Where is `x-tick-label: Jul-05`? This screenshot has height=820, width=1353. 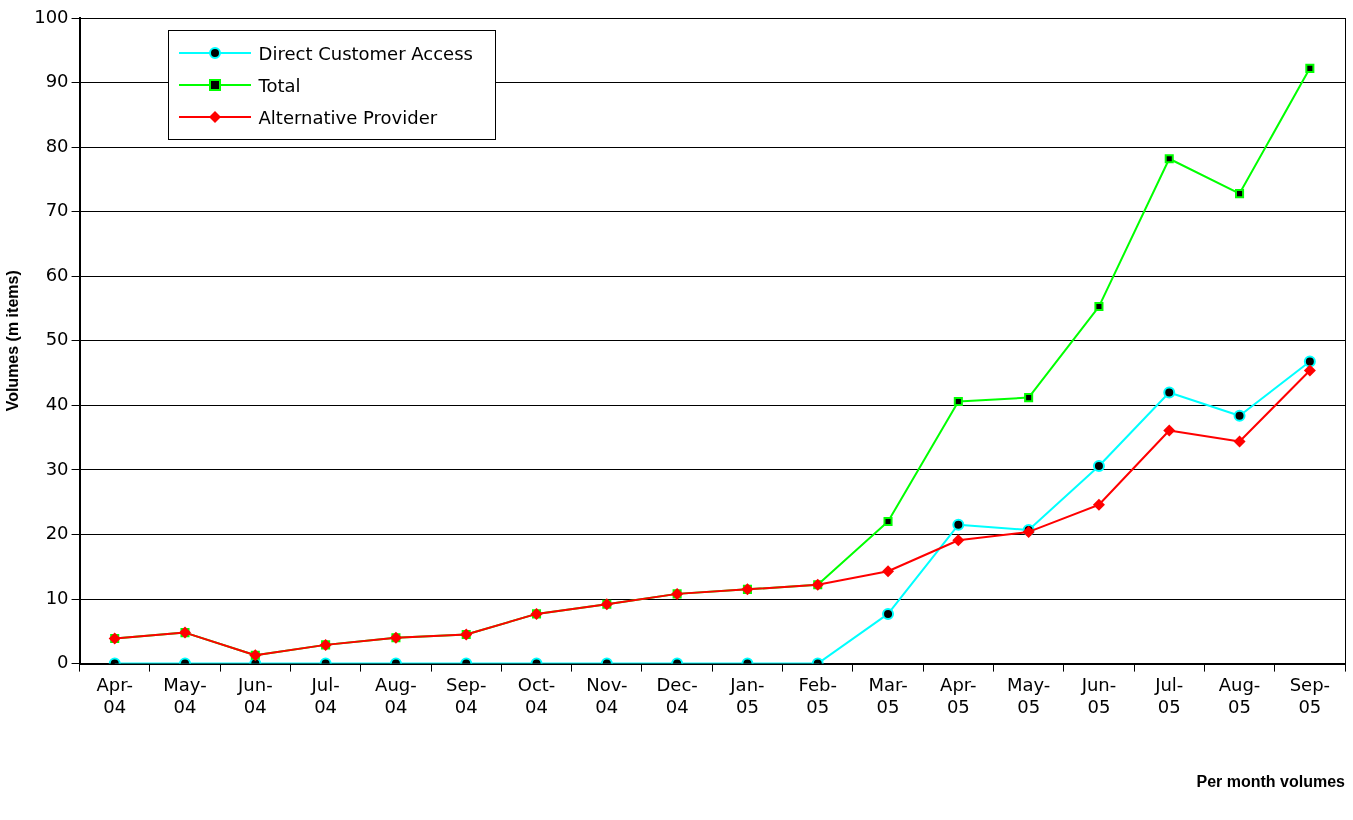 x-tick-label: Jul-05 is located at coordinates (1169, 695).